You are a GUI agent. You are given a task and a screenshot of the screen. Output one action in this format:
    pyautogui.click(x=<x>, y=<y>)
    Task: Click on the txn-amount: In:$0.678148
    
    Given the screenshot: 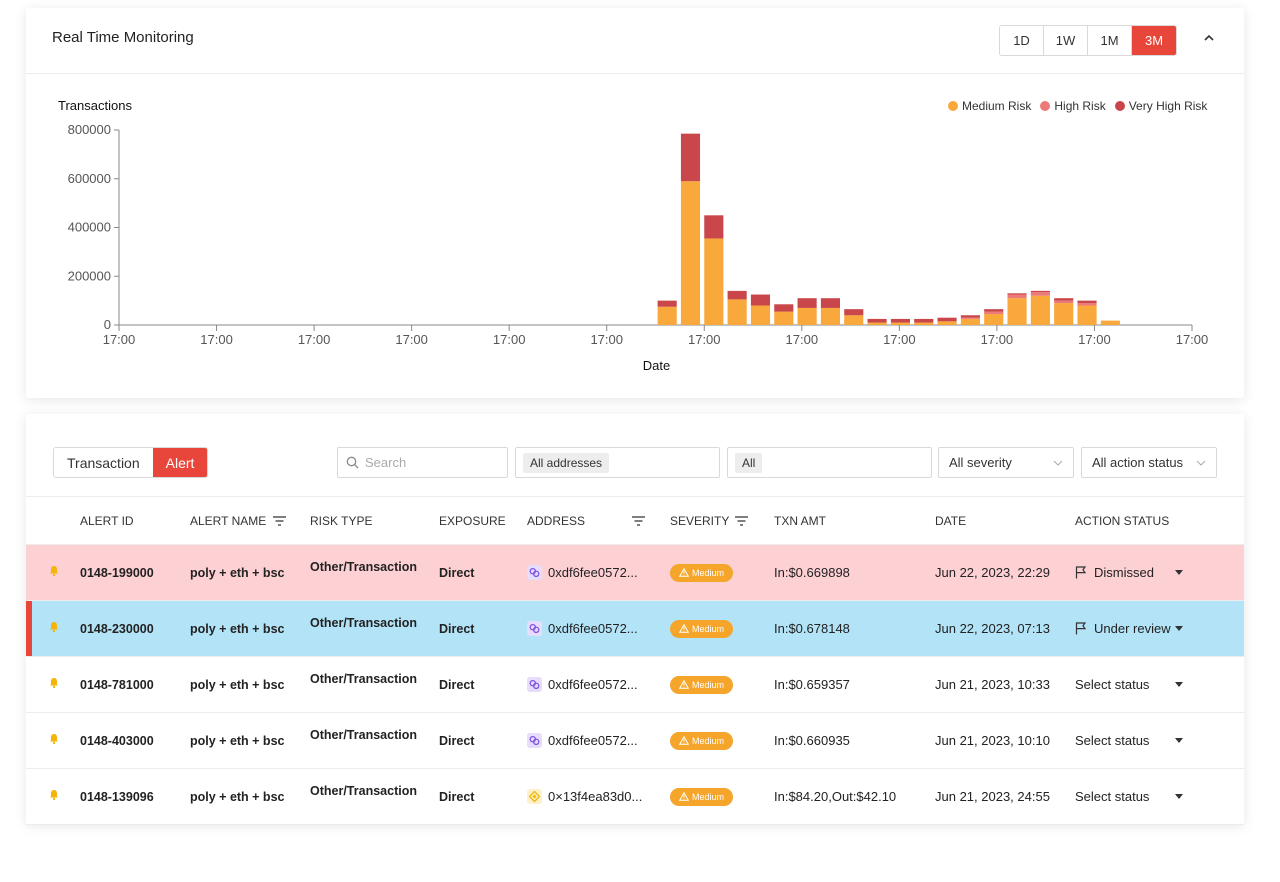 What is the action you would take?
    pyautogui.click(x=854, y=628)
    